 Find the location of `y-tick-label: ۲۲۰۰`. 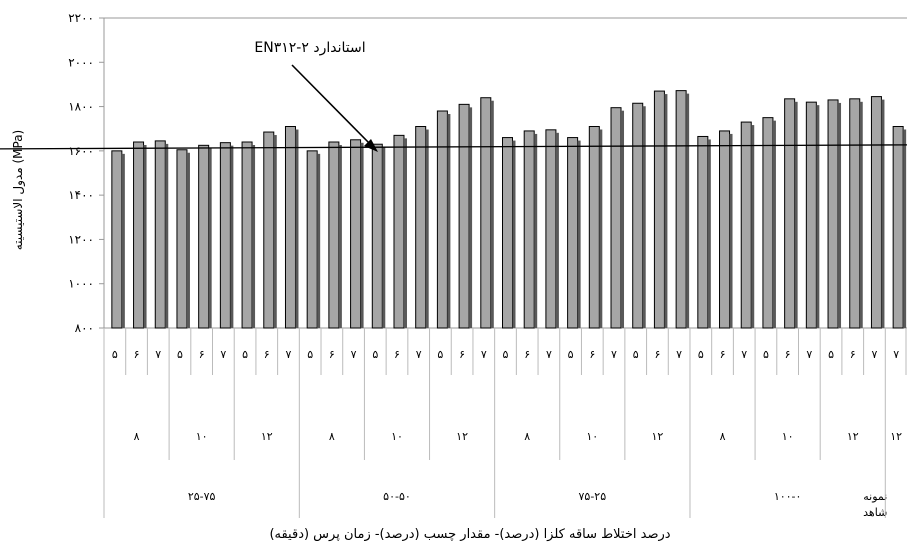

y-tick-label: ۲۲۰۰ is located at coordinates (81, 18).